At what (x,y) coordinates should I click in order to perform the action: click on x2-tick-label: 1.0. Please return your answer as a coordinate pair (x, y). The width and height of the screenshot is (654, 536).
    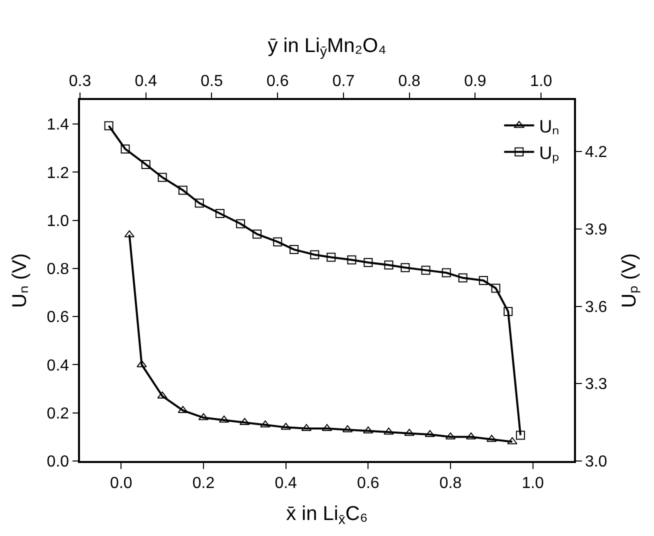
    Looking at the image, I should click on (541, 81).